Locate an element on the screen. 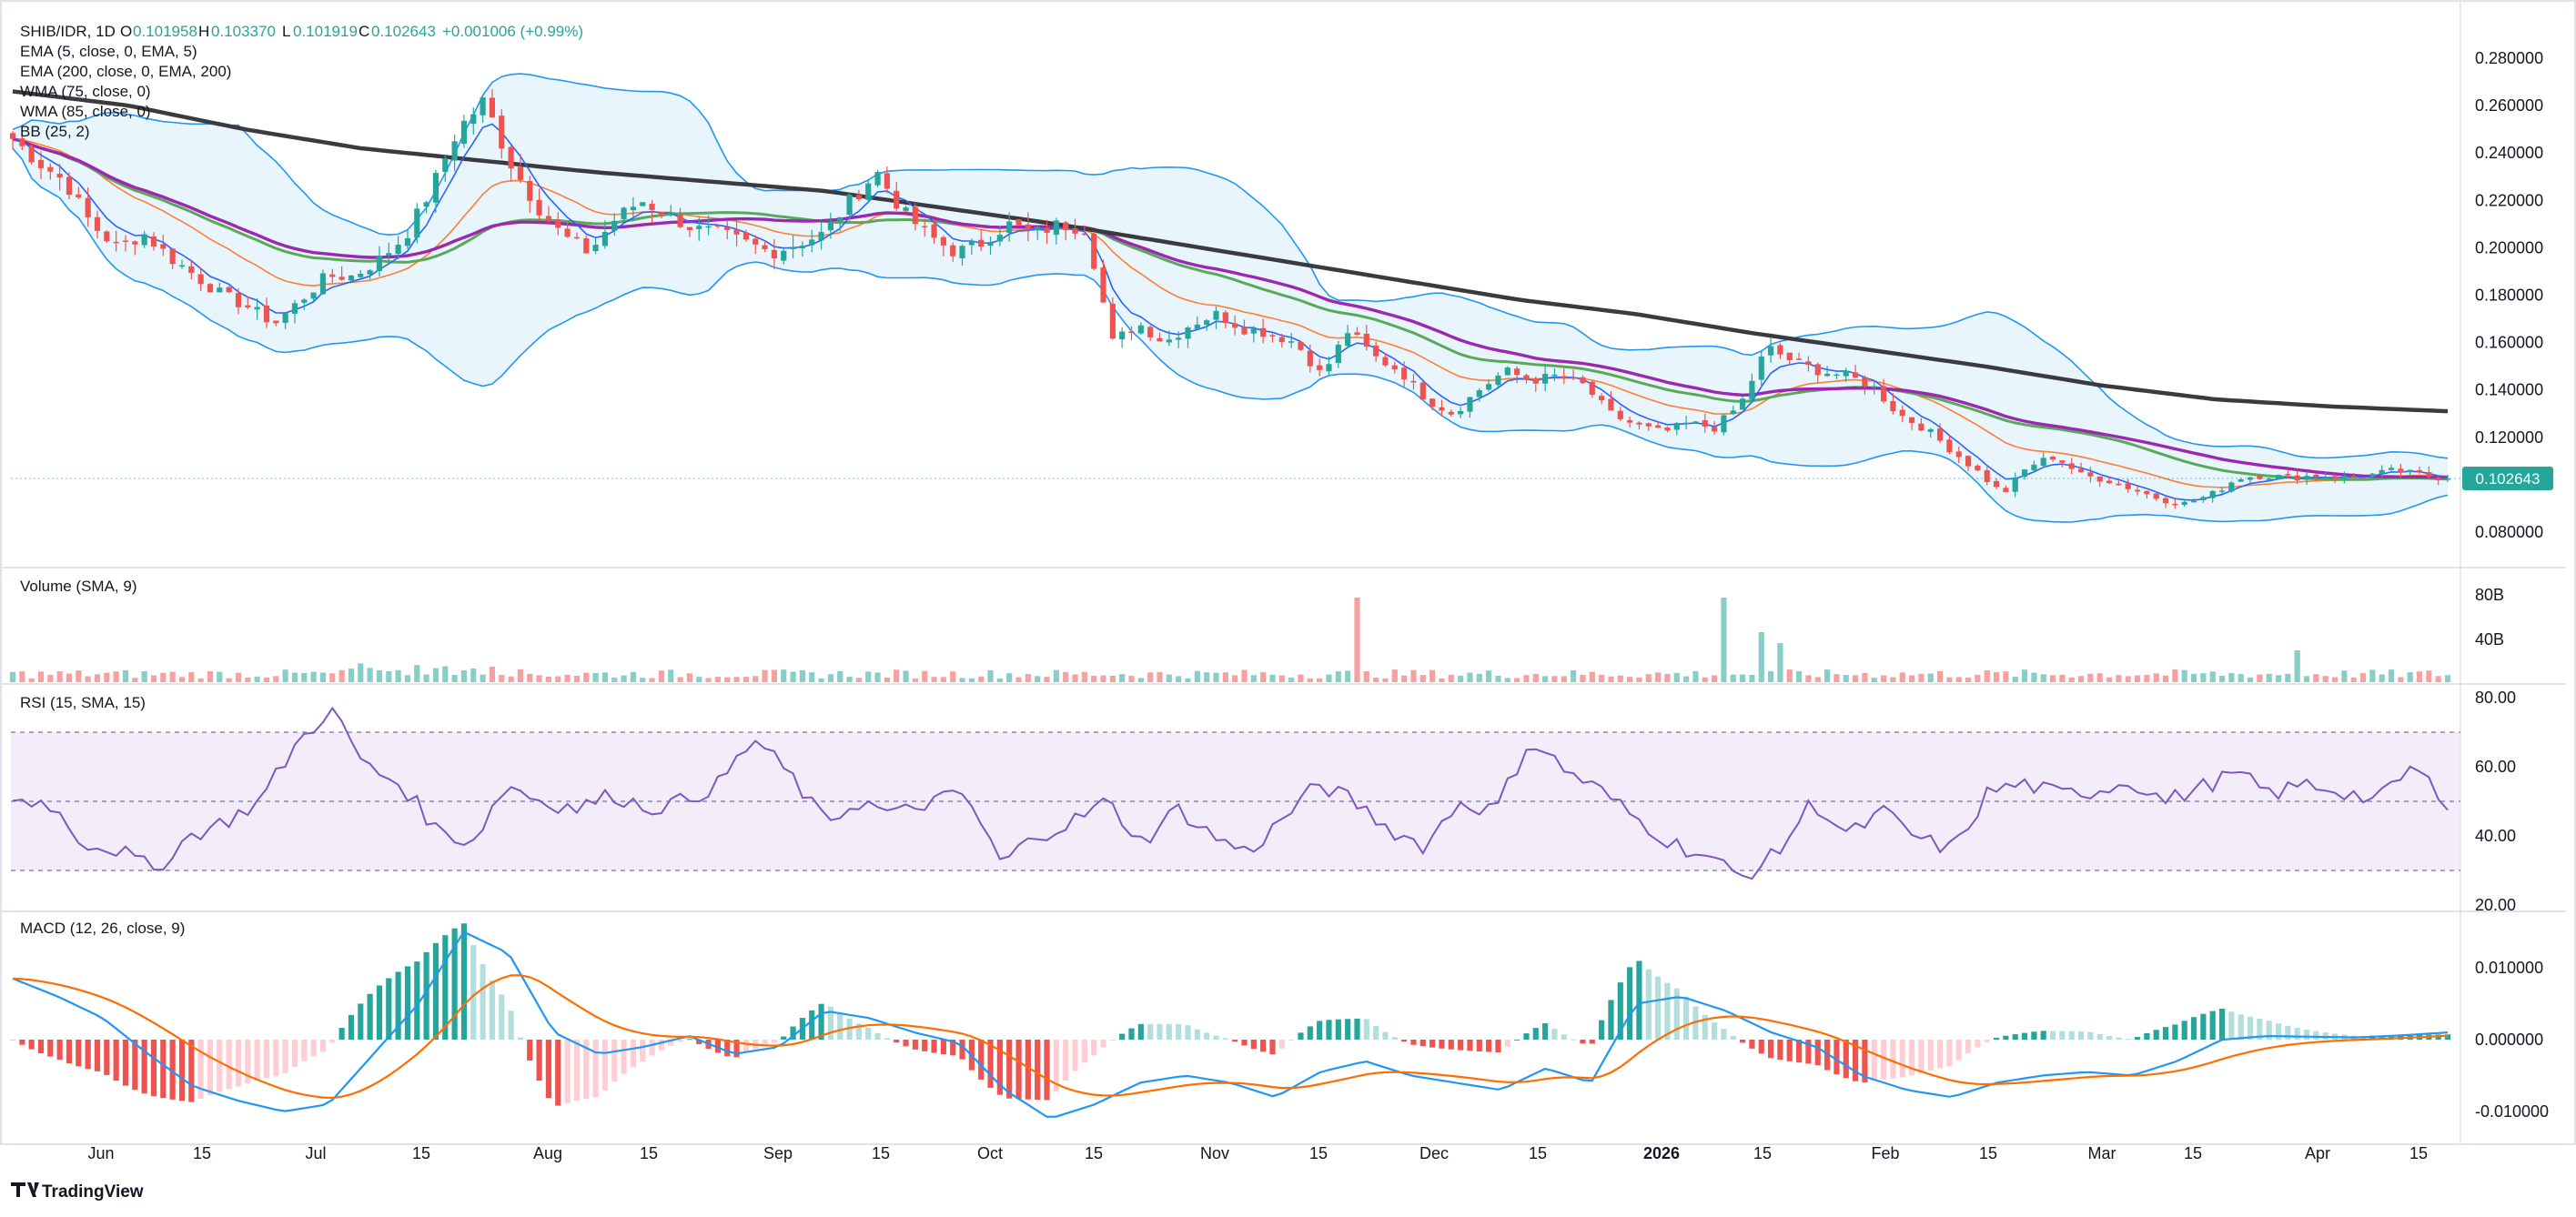 The width and height of the screenshot is (2576, 1217). price-tag-value: 0.102643 is located at coordinates (2508, 479).